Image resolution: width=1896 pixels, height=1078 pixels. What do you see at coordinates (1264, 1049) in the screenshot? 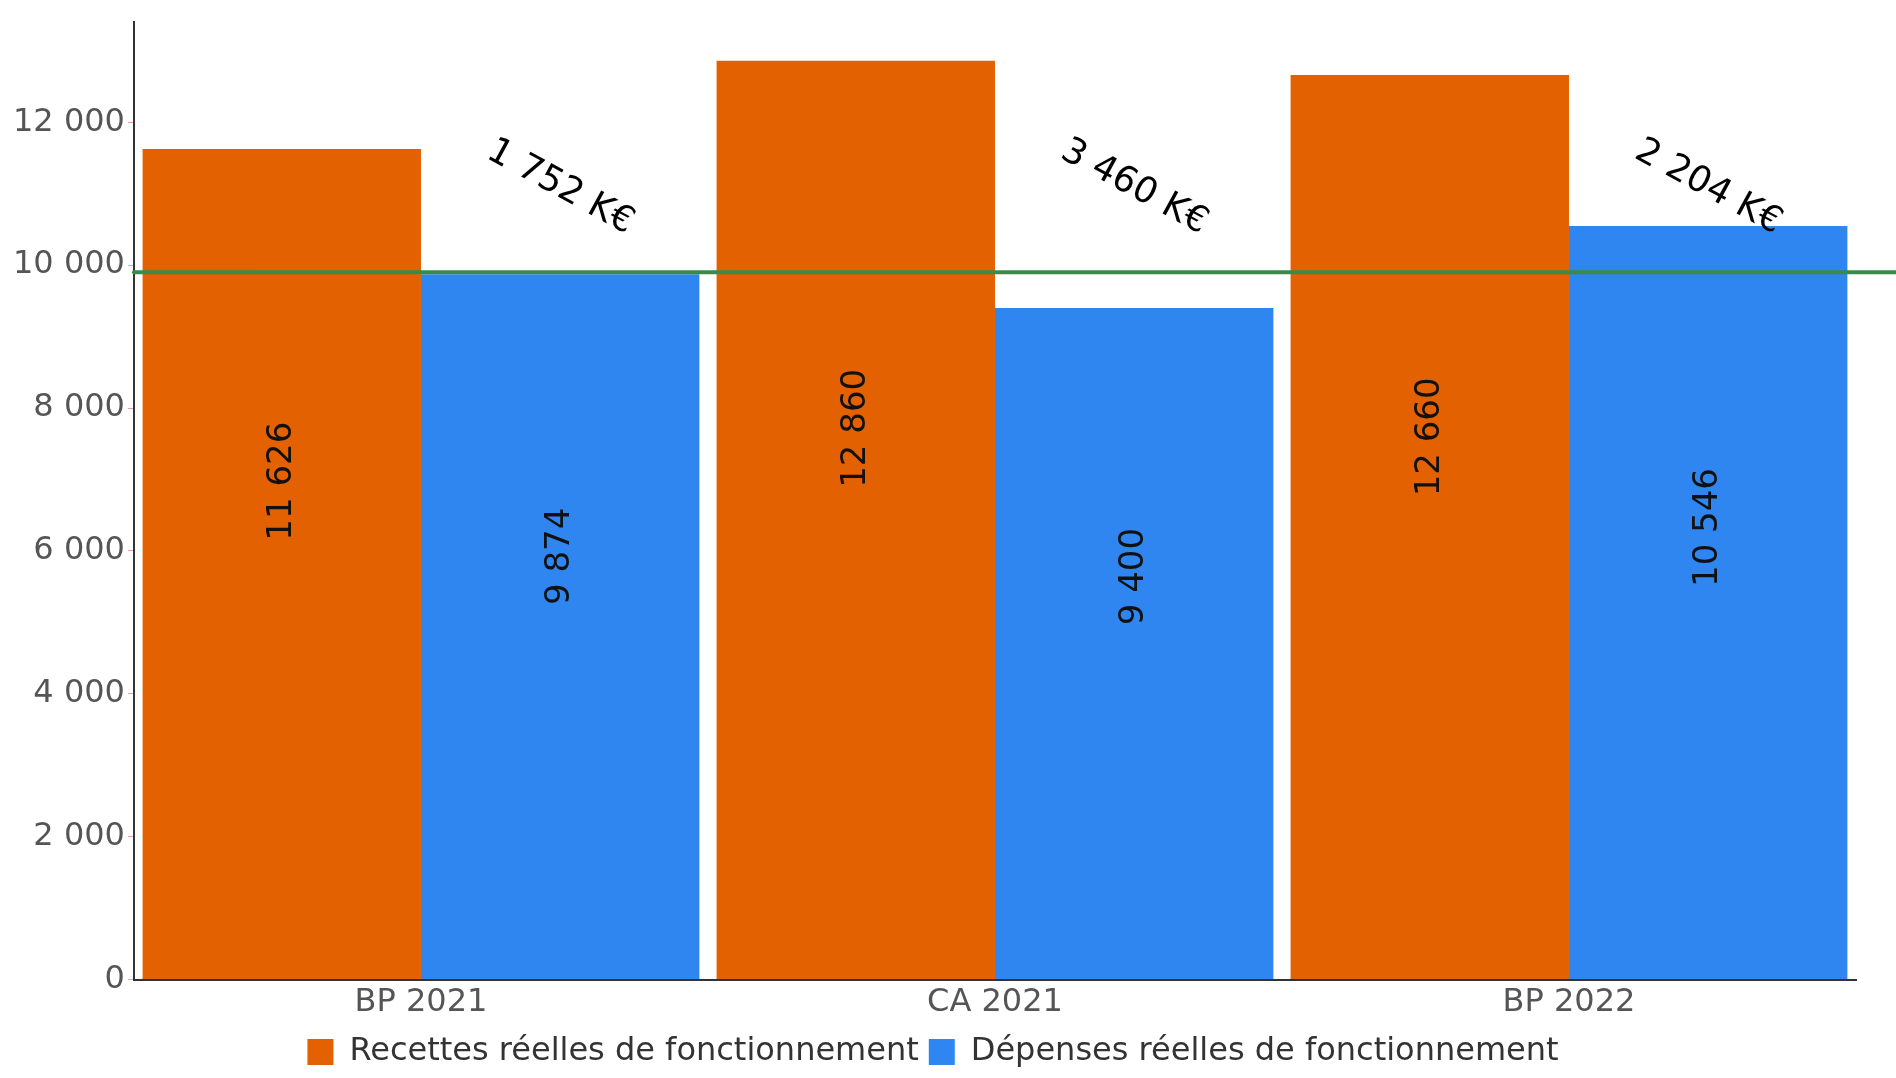
I see `legend-label: Dépenses réelles de fonctionnement` at bounding box center [1264, 1049].